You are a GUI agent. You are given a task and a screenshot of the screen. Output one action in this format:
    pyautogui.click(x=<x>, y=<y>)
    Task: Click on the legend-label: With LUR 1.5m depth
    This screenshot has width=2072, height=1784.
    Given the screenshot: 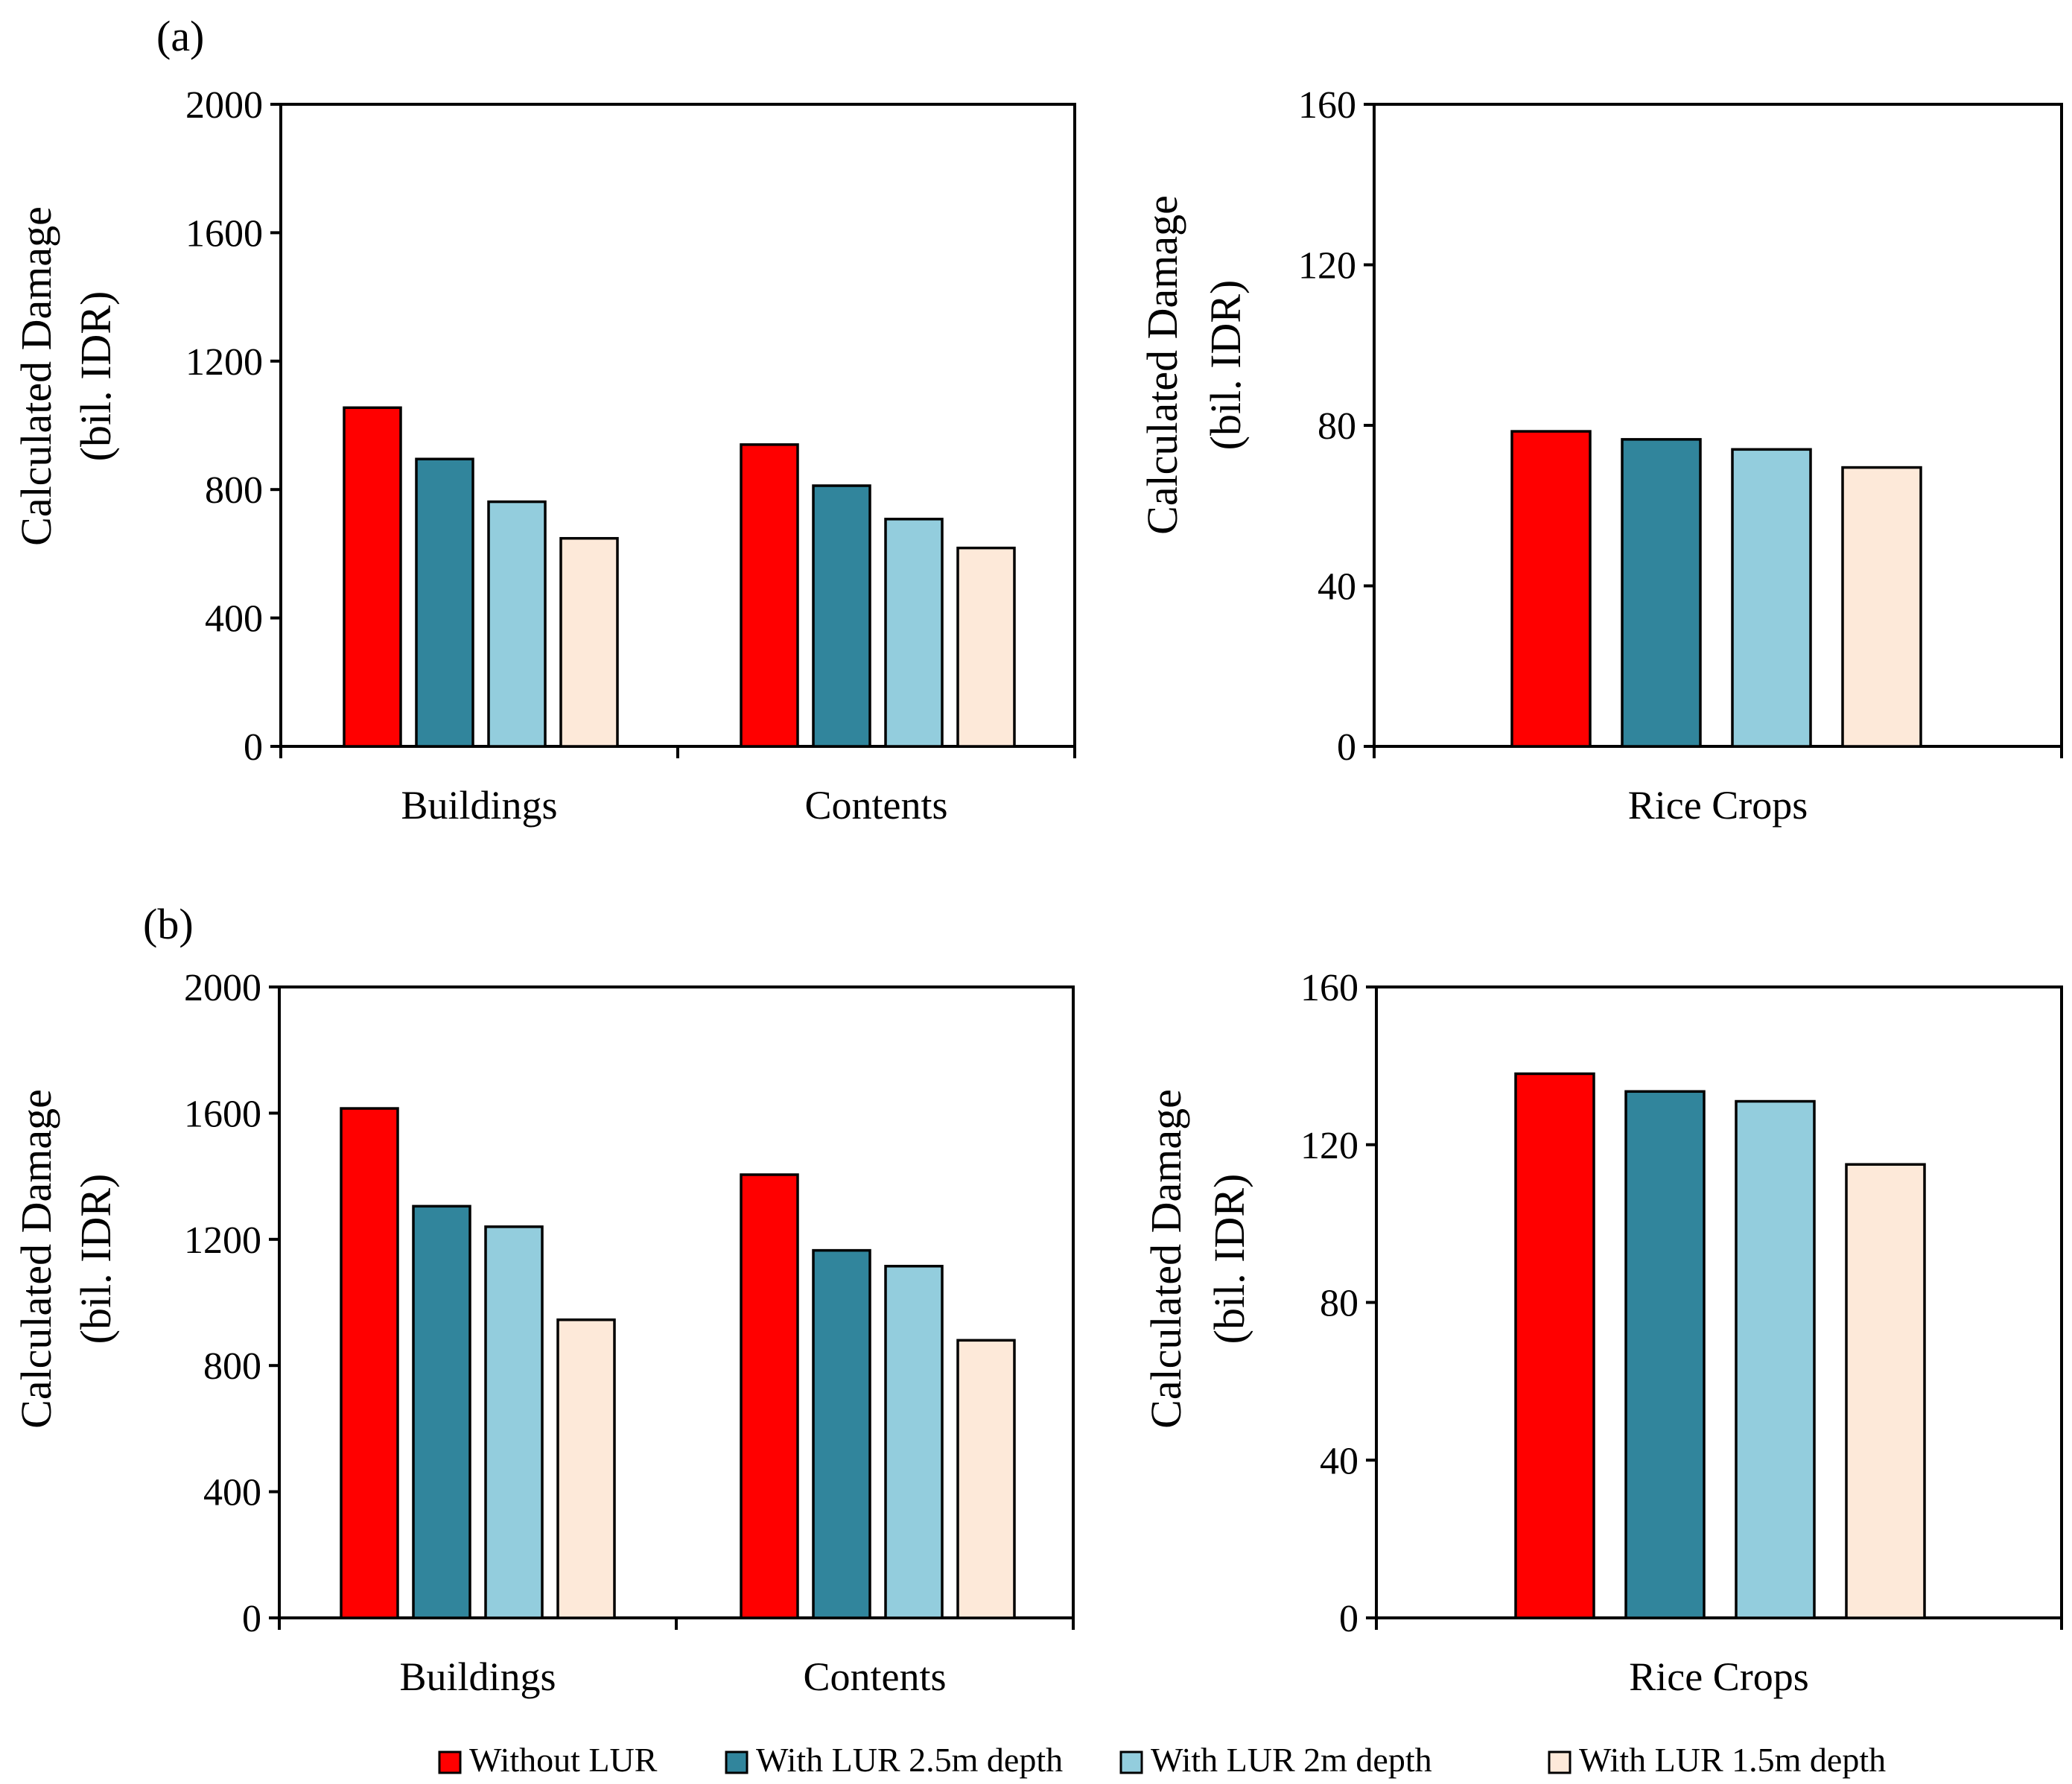 What is the action you would take?
    pyautogui.click(x=1732, y=1760)
    